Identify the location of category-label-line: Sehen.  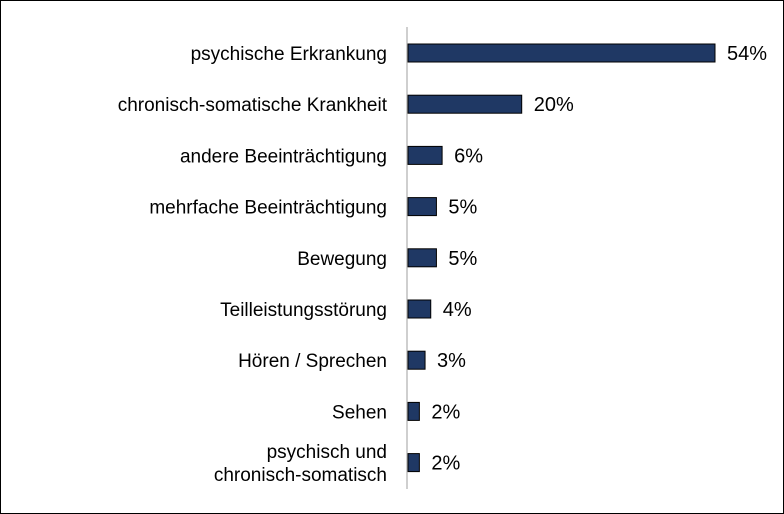
(359, 412).